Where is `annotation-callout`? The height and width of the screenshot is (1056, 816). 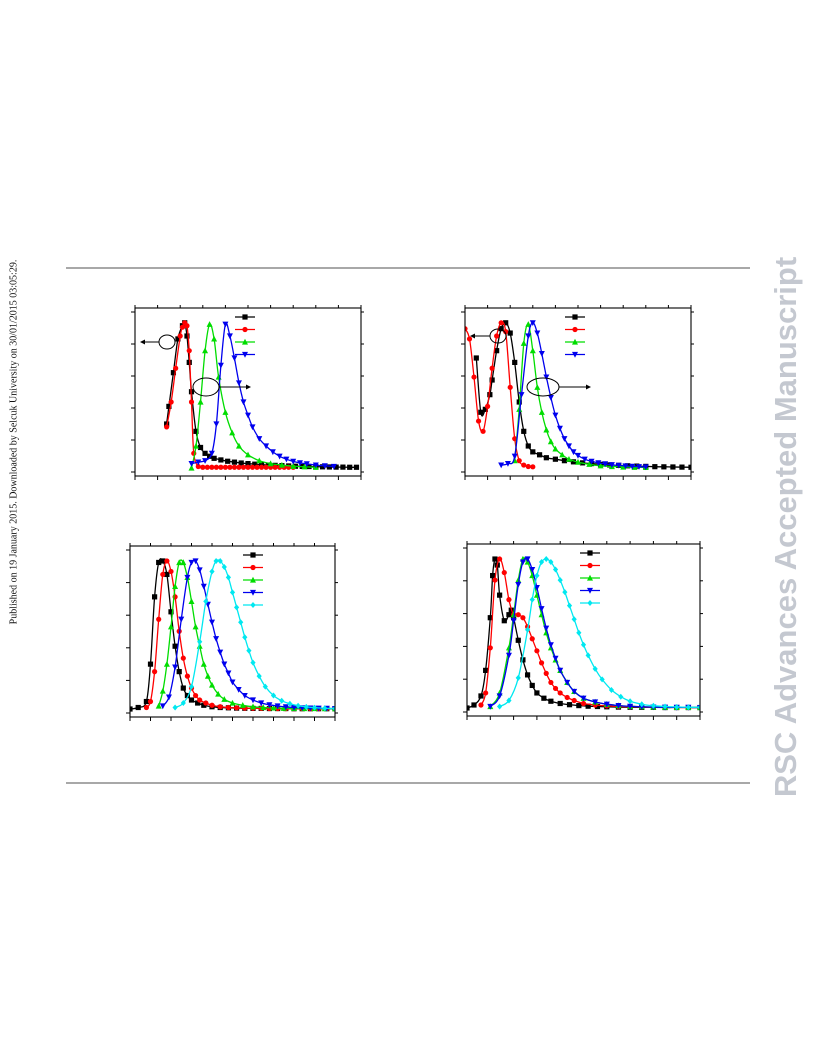
annotation-callout is located at coordinates (221, 387).